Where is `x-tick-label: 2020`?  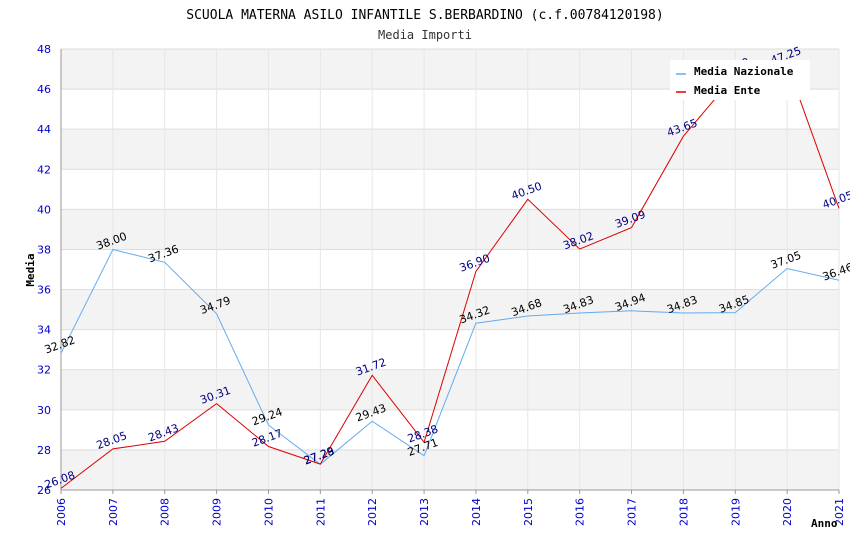
x-tick-label: 2020 is located at coordinates (787, 512).